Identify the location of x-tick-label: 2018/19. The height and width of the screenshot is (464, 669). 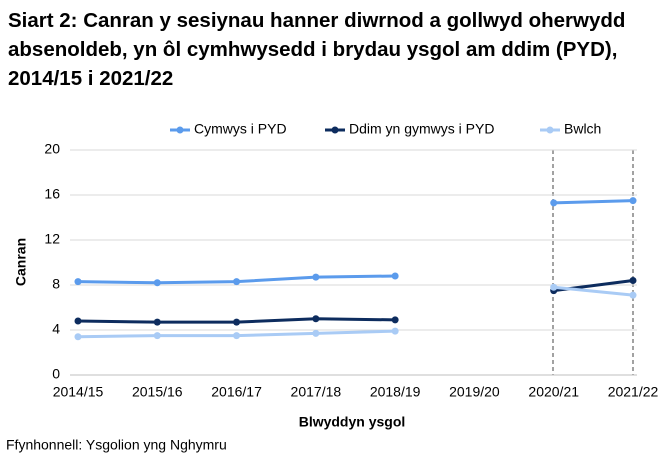
(395, 392).